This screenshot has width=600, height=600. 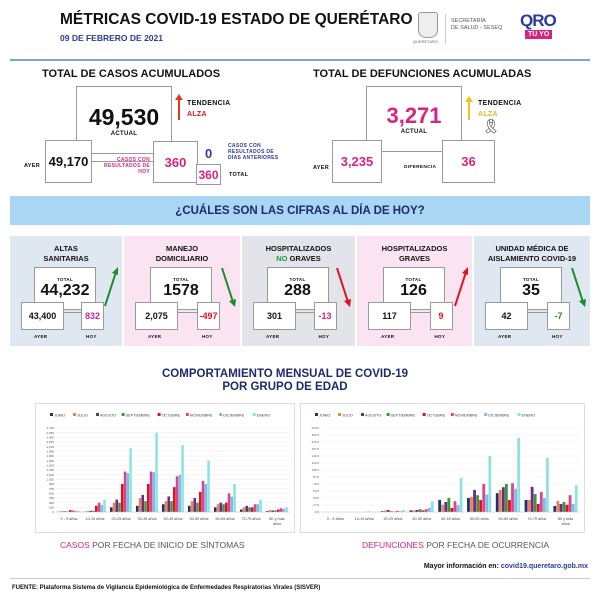 I want to click on y-tick-label: 1,350, so click(x=50, y=470).